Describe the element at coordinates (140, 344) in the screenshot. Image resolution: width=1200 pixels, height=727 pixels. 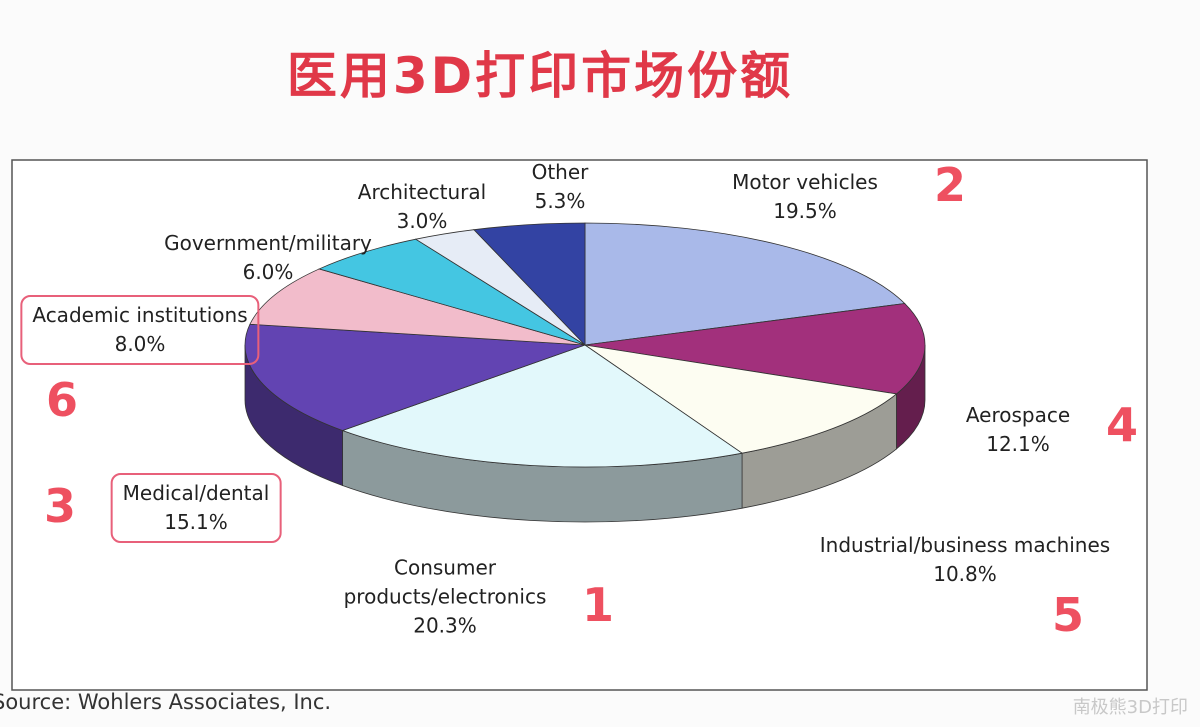
I see `value-label: 8.0%` at that location.